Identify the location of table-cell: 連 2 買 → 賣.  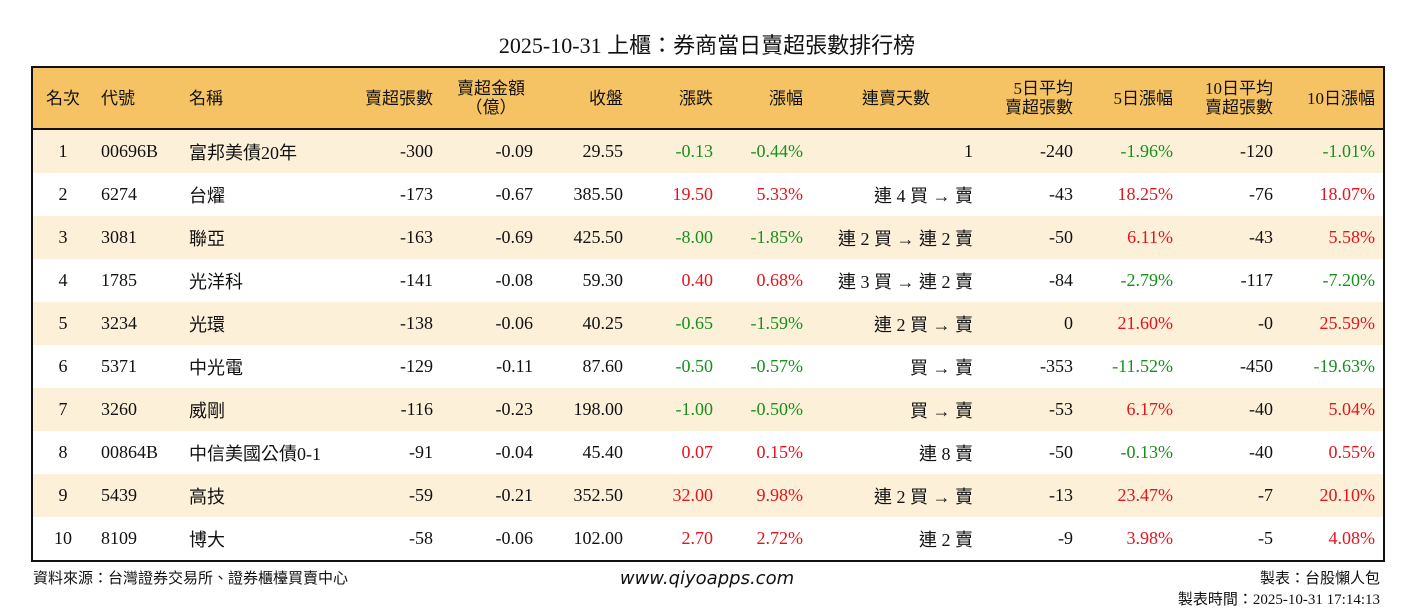
(896, 495).